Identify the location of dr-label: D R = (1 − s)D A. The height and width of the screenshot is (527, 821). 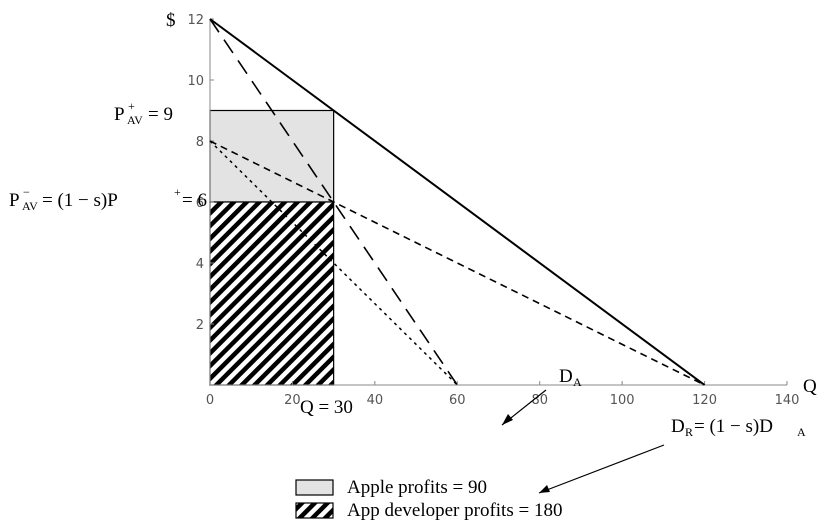
(738, 427).